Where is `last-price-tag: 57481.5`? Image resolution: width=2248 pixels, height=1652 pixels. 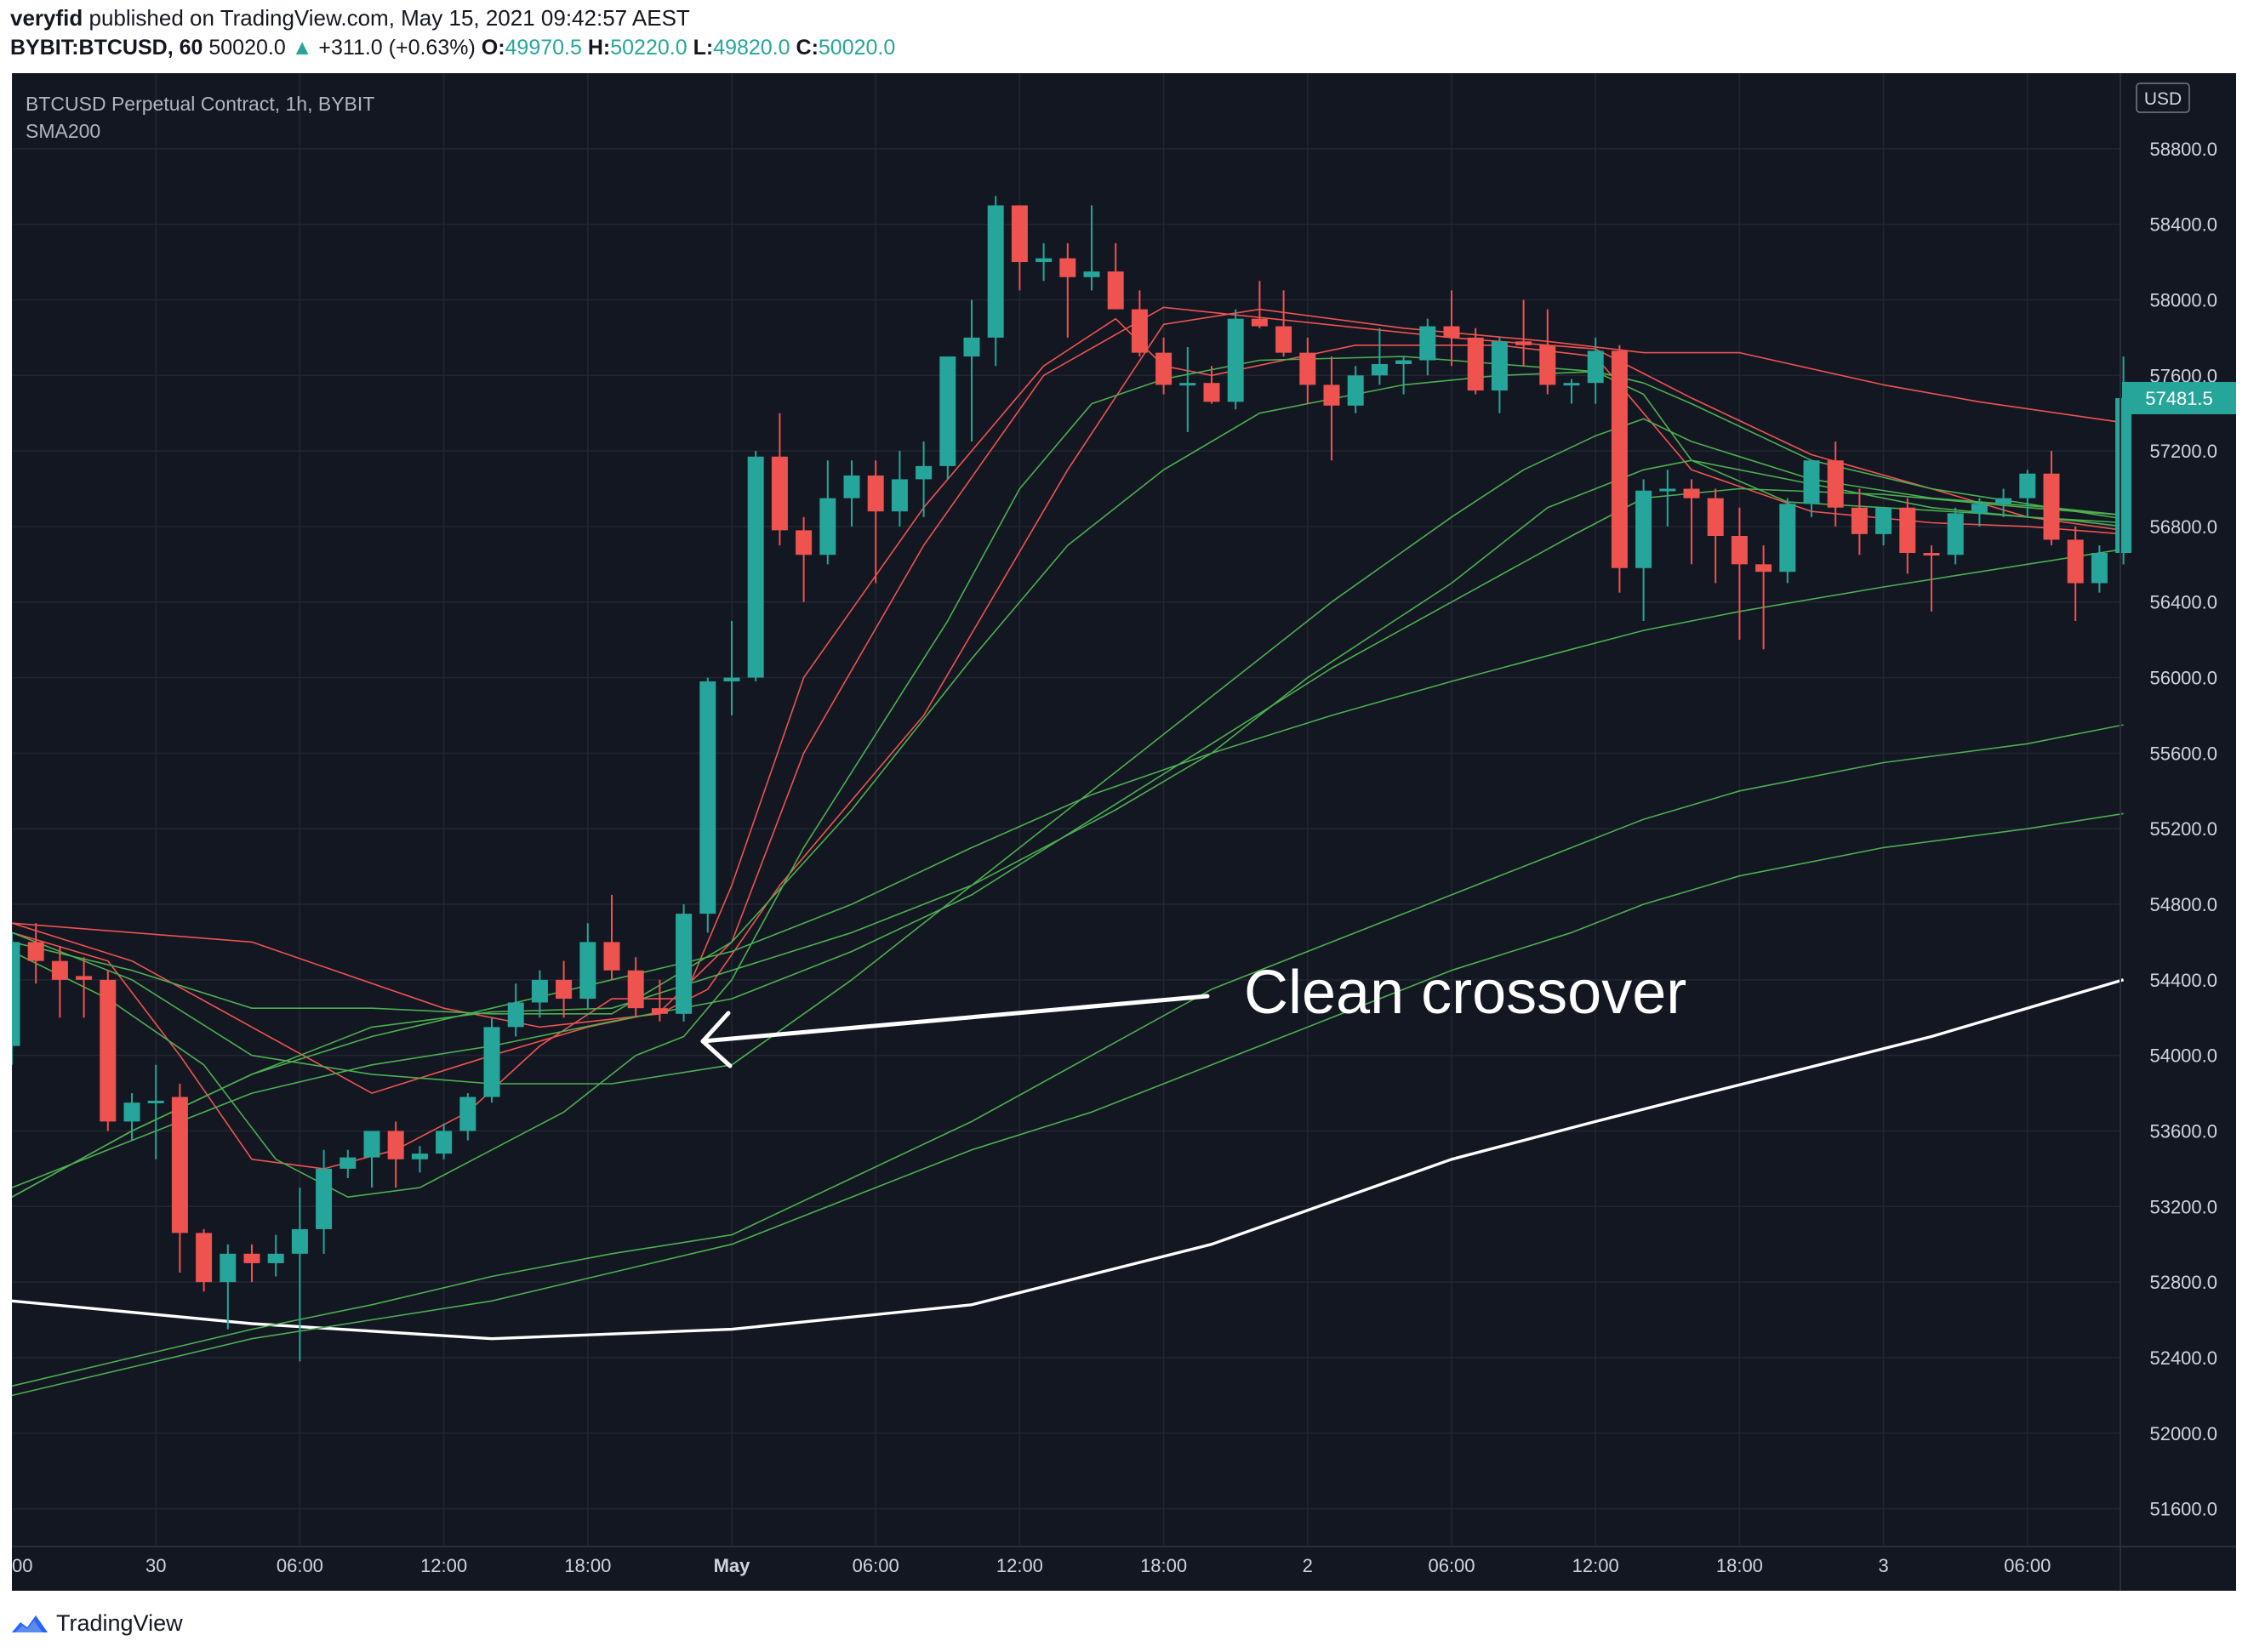 last-price-tag: 57481.5 is located at coordinates (2179, 397).